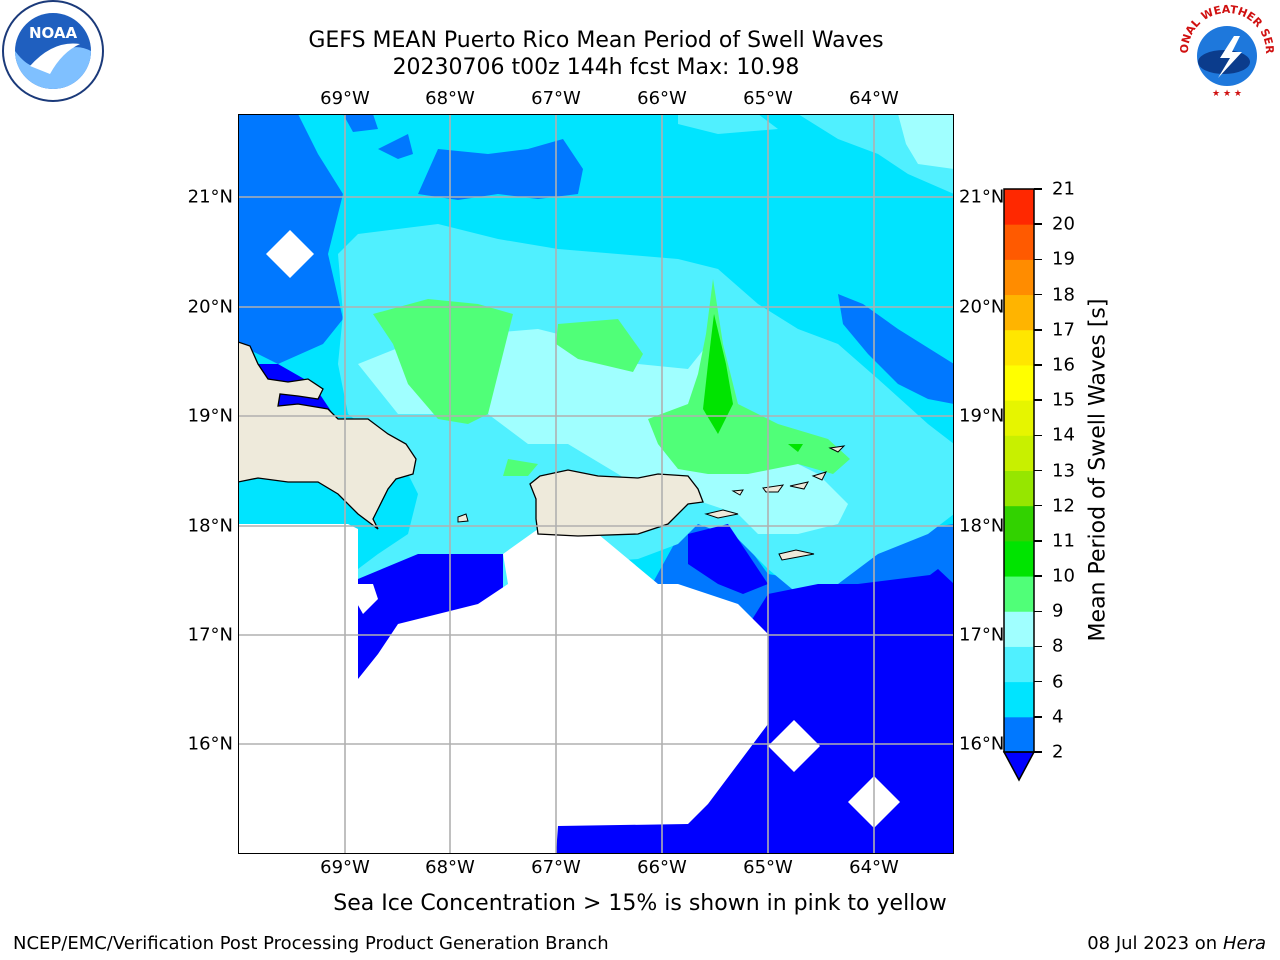 Image resolution: width=1280 pixels, height=960 pixels. Describe the element at coordinates (982, 307) in the screenshot. I see `lat-label-right: 20°N` at that location.